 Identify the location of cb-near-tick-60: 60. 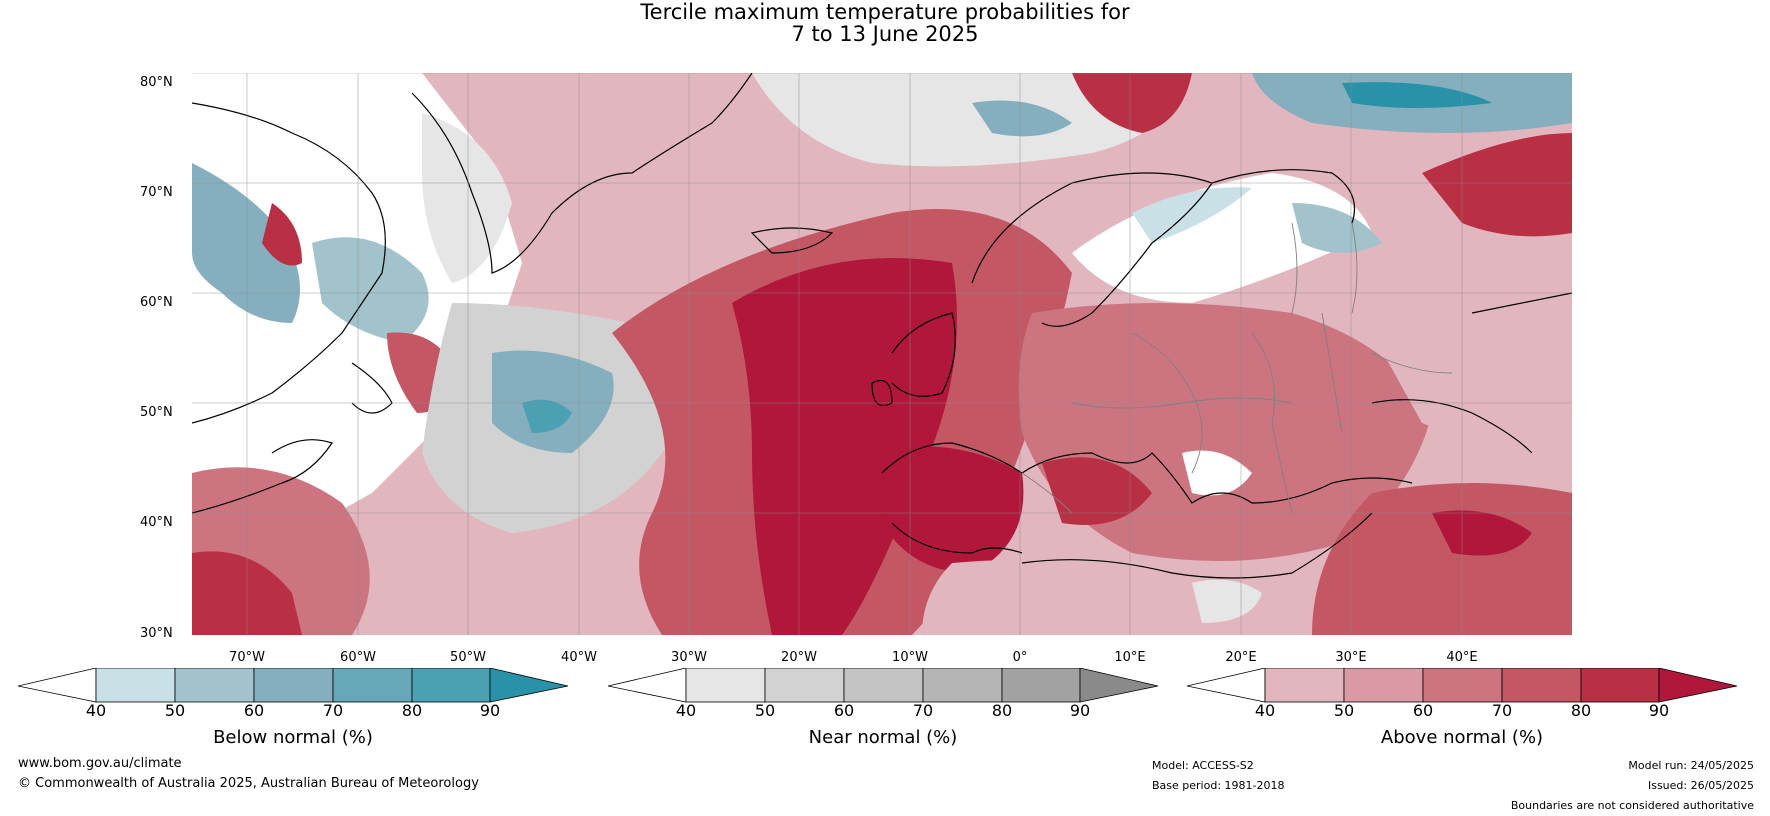
(844, 710).